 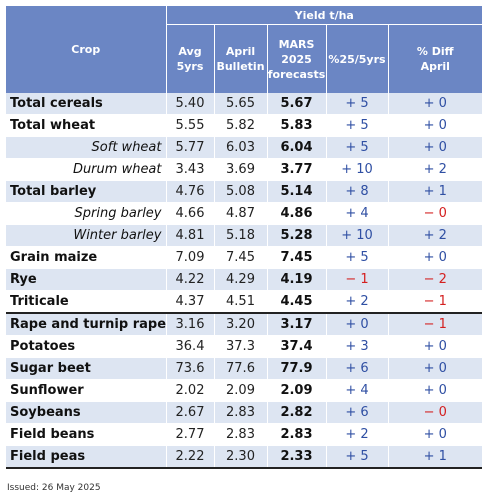 I want to click on april-bulletin-cell: 2.30, so click(x=241, y=457).